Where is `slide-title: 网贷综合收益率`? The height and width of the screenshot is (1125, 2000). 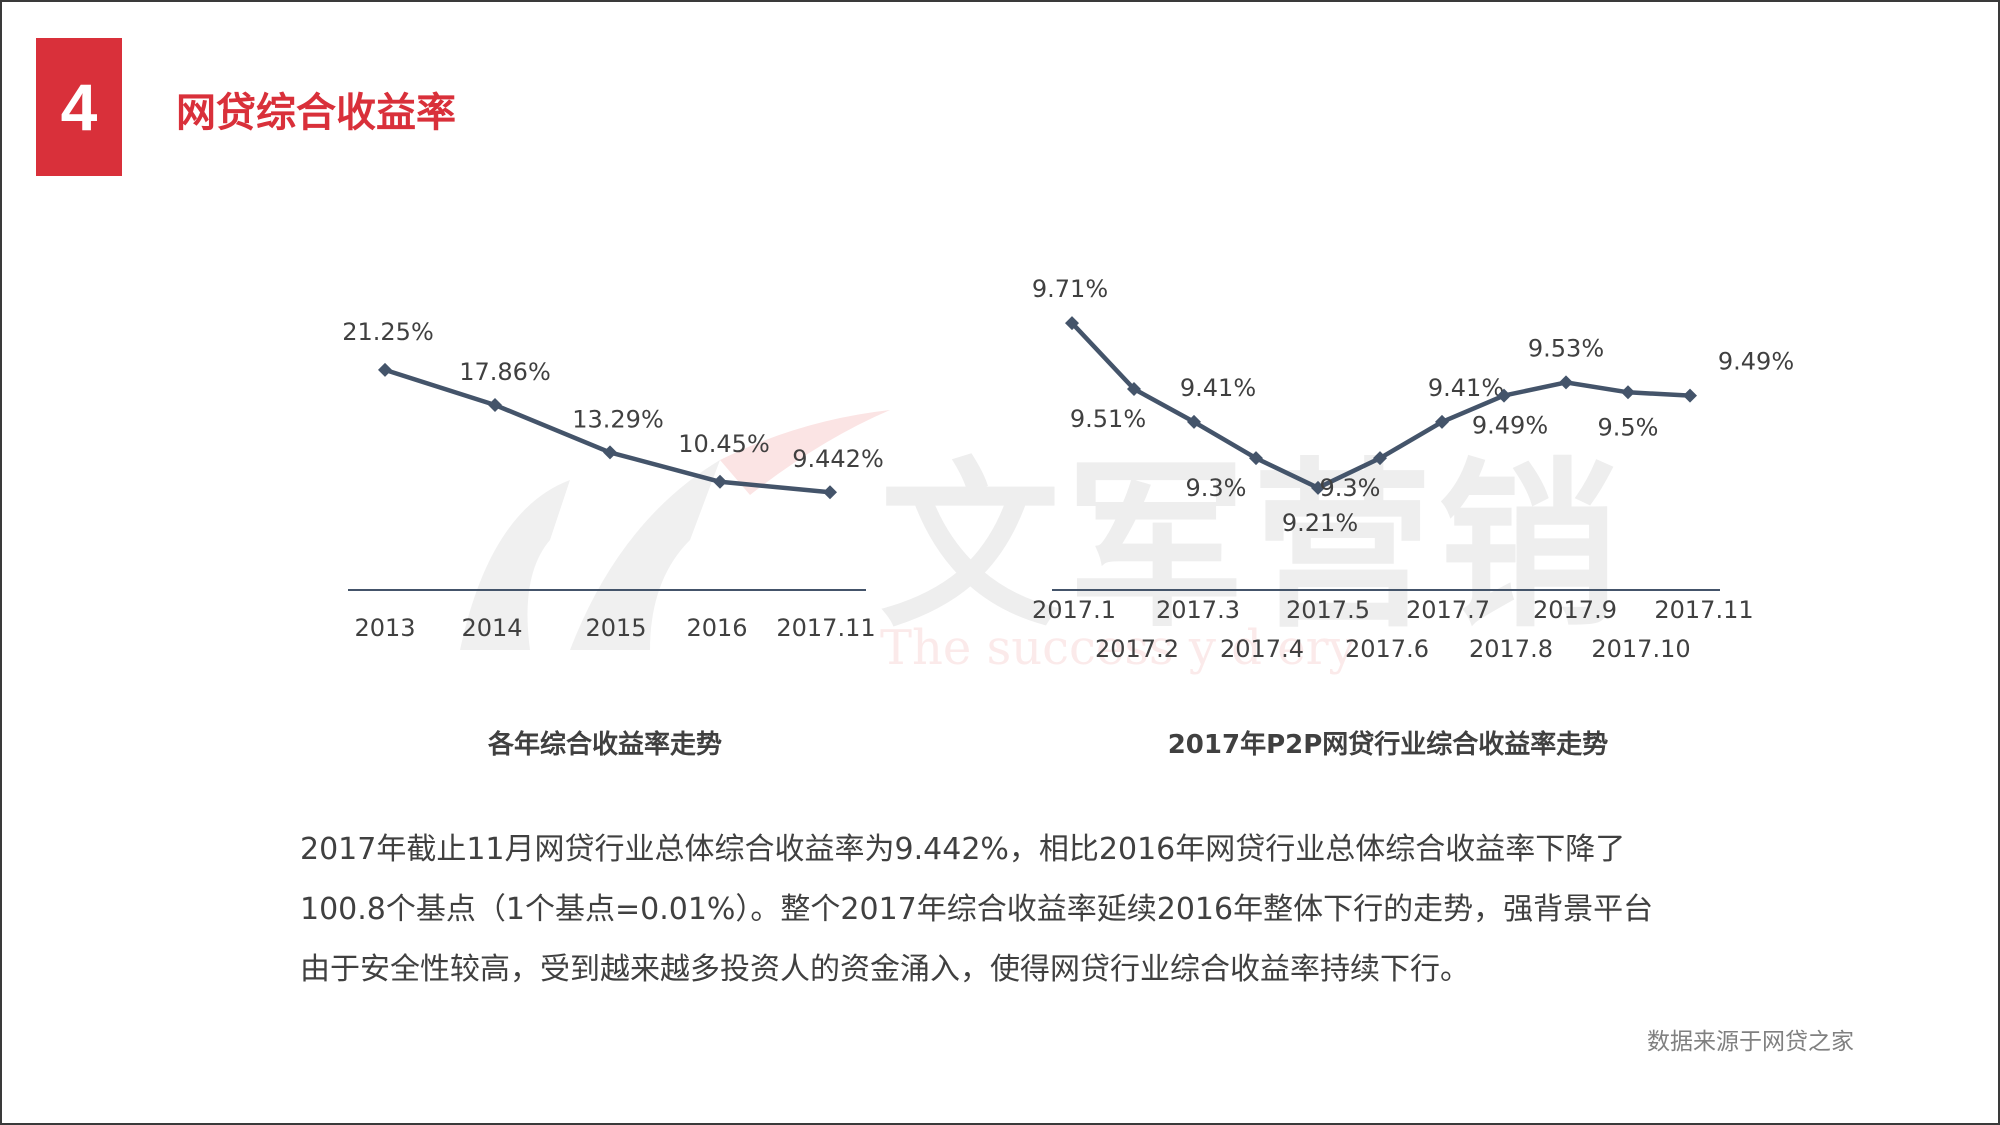 slide-title: 网贷综合收益率 is located at coordinates (316, 113).